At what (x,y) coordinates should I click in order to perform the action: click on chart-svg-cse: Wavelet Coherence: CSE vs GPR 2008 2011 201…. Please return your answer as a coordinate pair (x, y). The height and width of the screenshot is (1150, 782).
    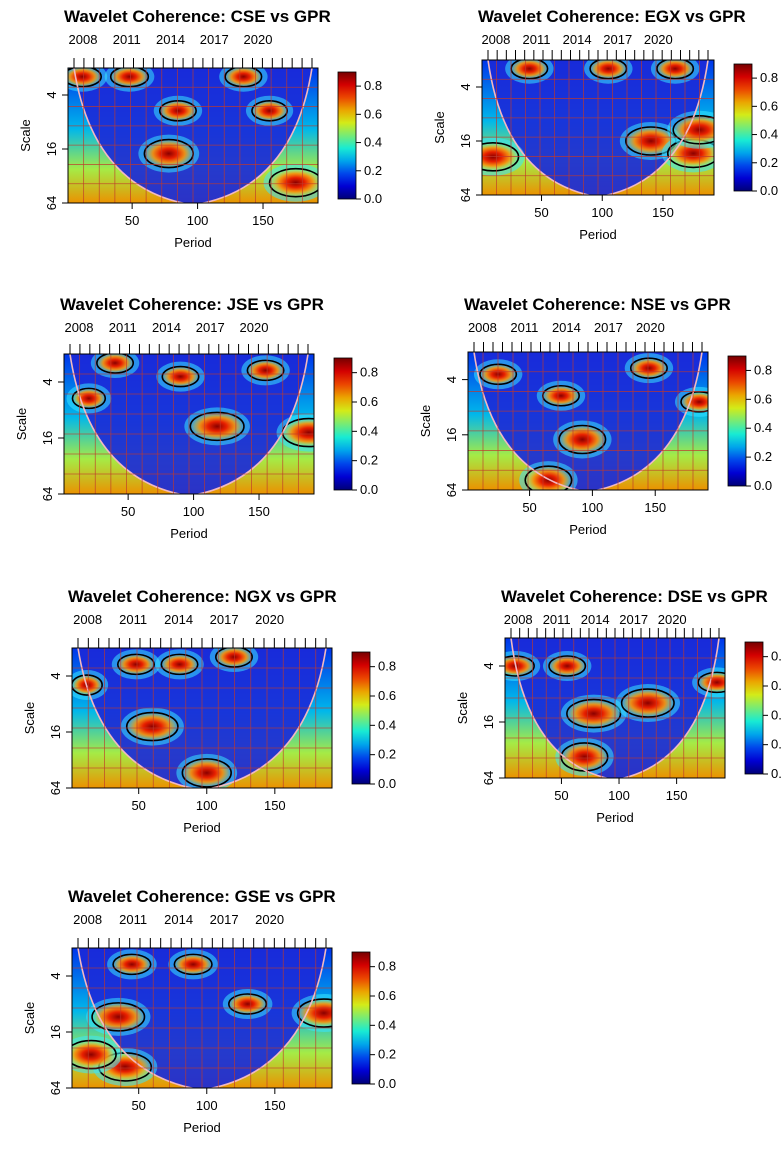
    Looking at the image, I should click on (200, 128).